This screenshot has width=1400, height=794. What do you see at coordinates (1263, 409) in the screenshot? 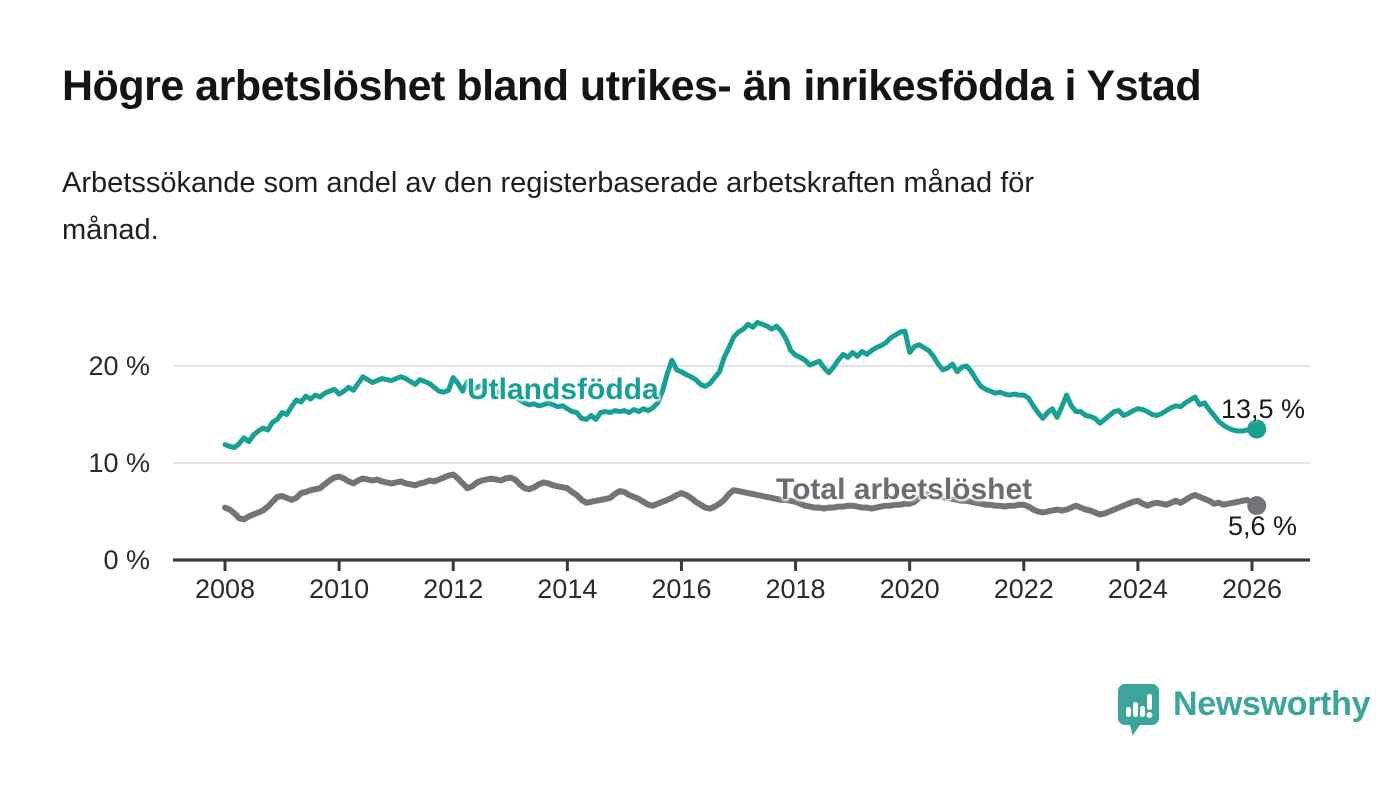
I see `end-value-label-utlandsfodda: 13,5 %` at bounding box center [1263, 409].